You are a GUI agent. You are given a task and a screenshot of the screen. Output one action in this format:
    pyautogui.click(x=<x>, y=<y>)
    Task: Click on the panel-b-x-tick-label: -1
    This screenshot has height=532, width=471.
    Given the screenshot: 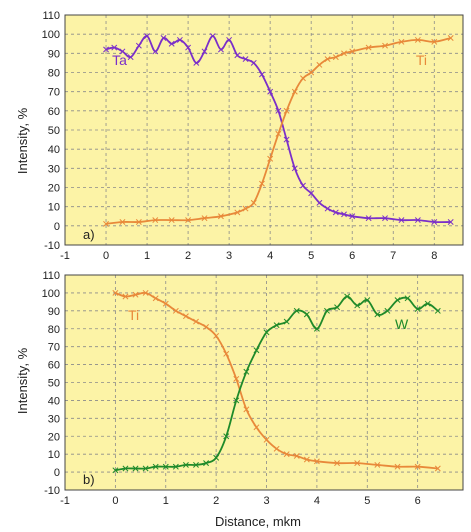 What is the action you would take?
    pyautogui.click(x=65, y=501)
    